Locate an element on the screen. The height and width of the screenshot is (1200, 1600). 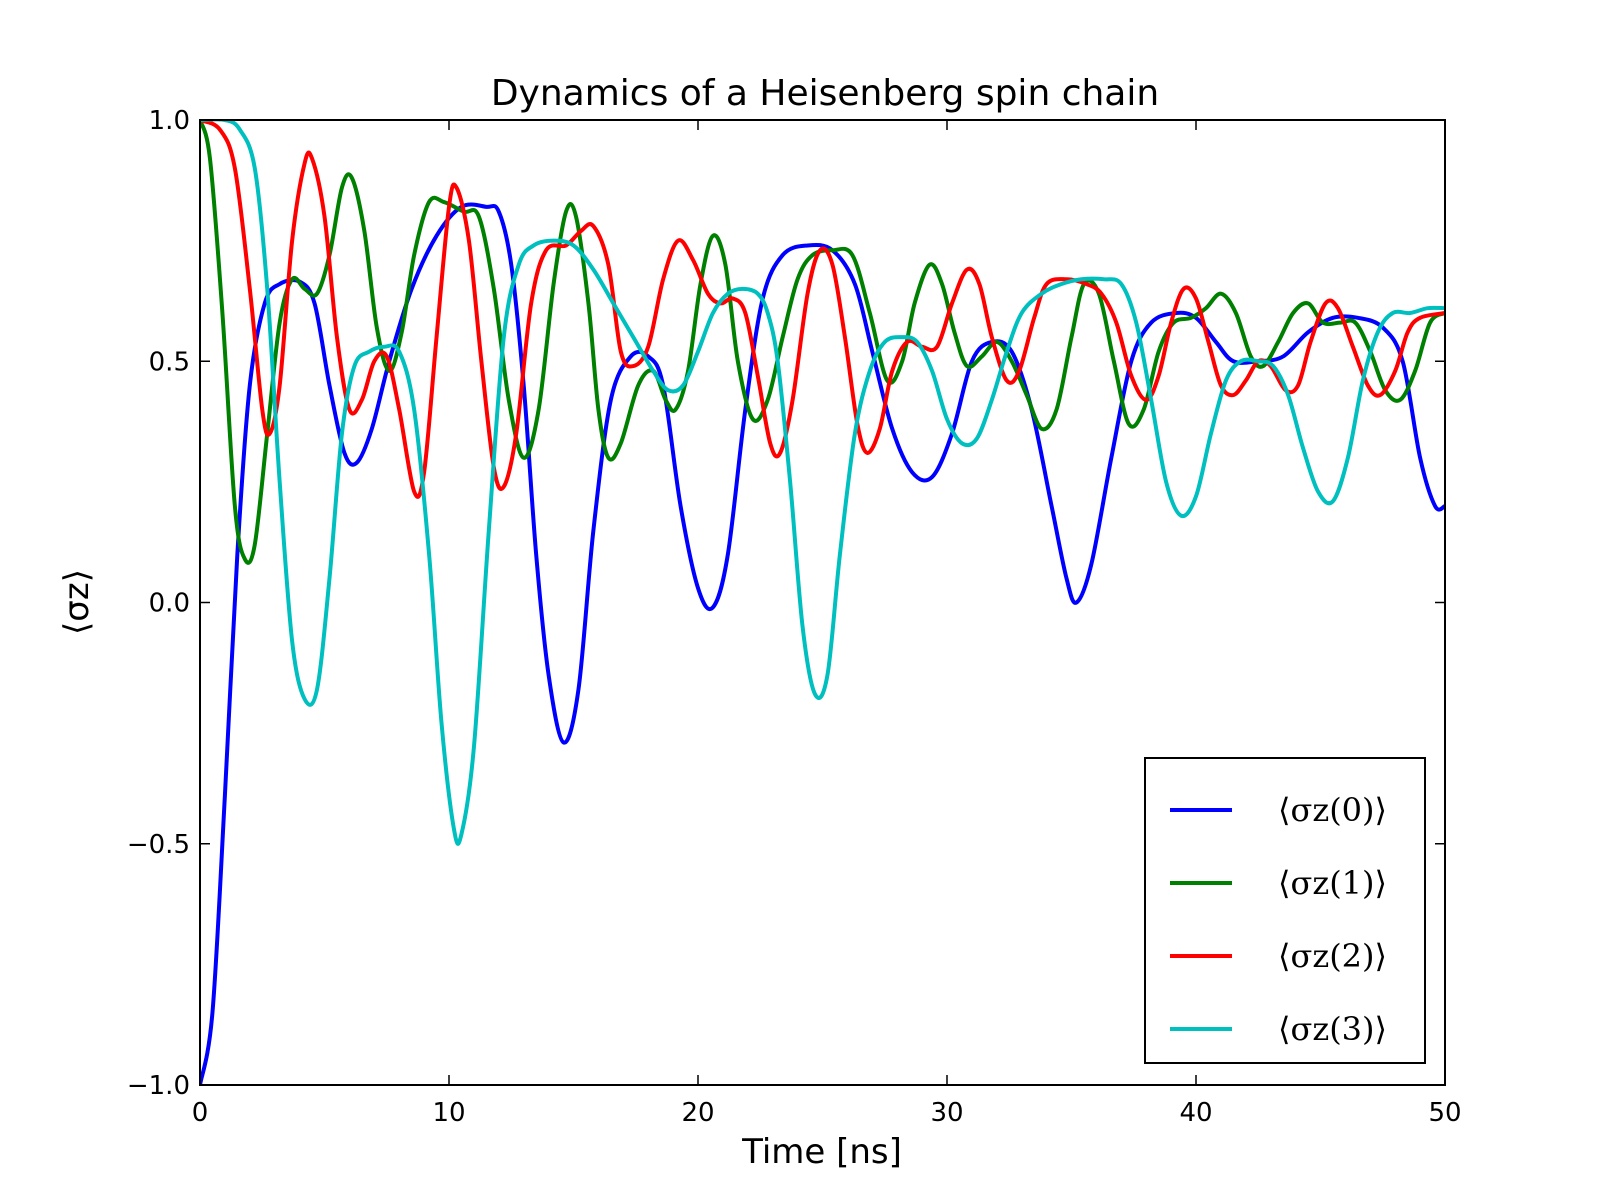
legend-label-2: ⟨σz(2)⟩ is located at coordinates (1332, 956).